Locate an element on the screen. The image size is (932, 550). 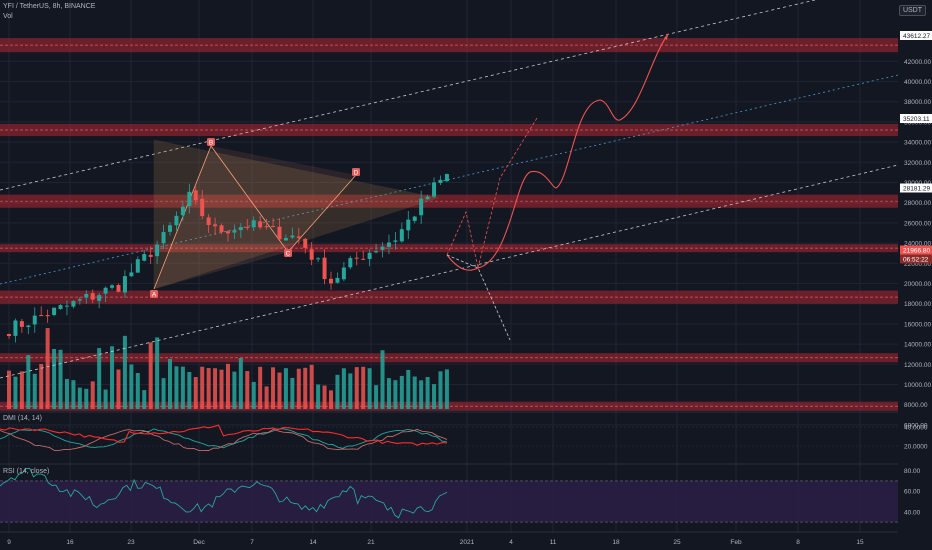
time-tick-label: 15 is located at coordinates (860, 542).